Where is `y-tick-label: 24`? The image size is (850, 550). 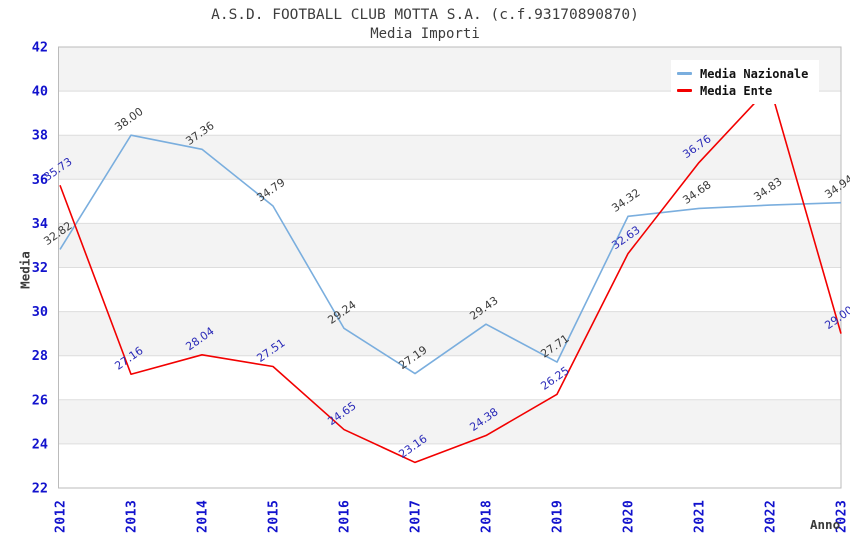 y-tick-label: 24 is located at coordinates (40, 444).